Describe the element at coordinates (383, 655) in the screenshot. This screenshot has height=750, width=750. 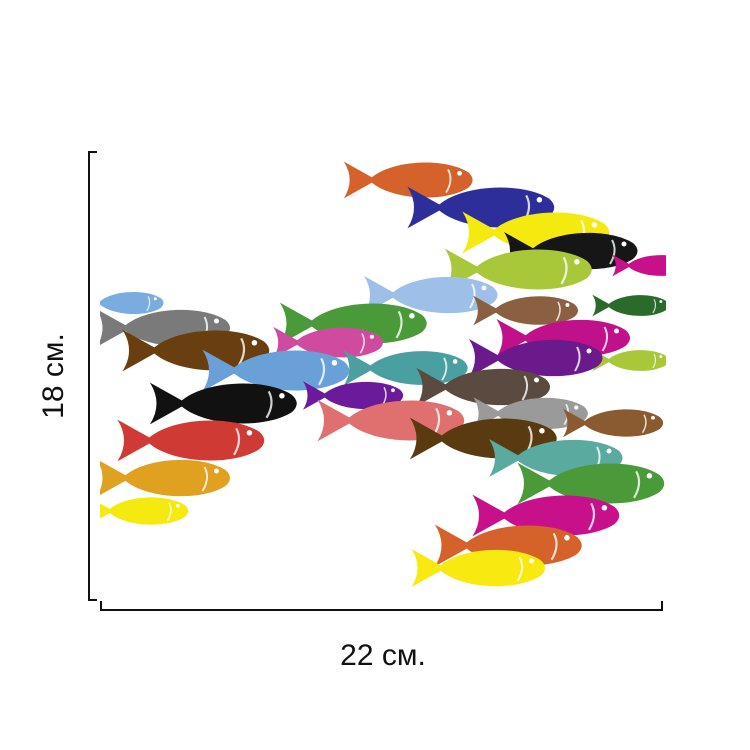
I see `width-label: 22 см.` at that location.